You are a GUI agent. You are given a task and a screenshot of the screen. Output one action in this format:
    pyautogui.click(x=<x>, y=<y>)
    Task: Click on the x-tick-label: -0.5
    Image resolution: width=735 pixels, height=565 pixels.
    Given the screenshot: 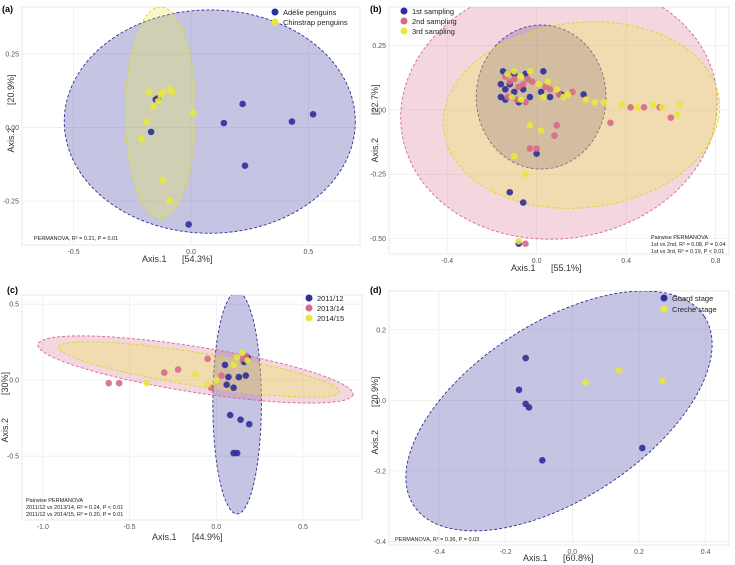 What is the action you would take?
    pyautogui.click(x=130, y=527)
    